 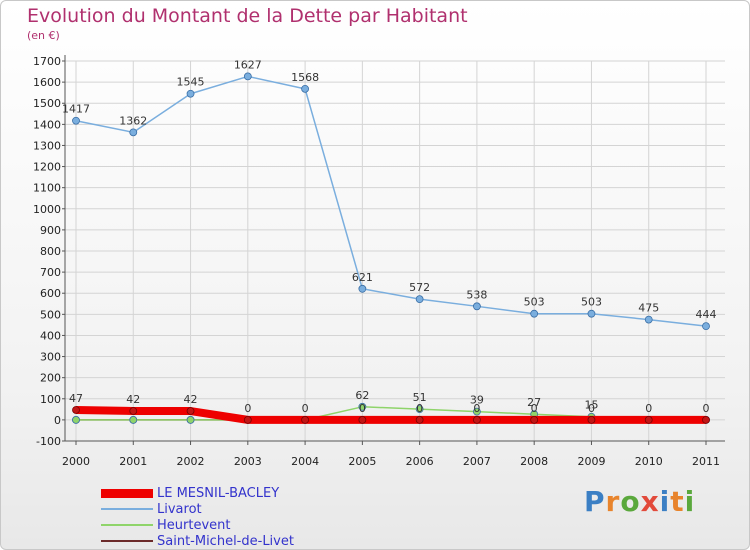 What do you see at coordinates (47, 103) in the screenshot?
I see `y-tick-label: 1500` at bounding box center [47, 103].